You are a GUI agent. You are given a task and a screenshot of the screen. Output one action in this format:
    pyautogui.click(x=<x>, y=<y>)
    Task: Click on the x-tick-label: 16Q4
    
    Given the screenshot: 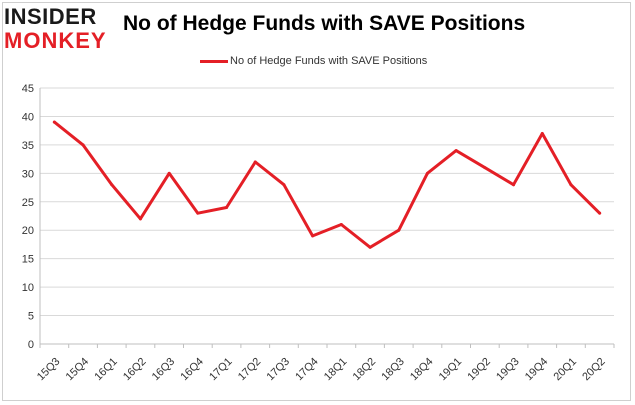 What is the action you would take?
    pyautogui.click(x=192, y=370)
    